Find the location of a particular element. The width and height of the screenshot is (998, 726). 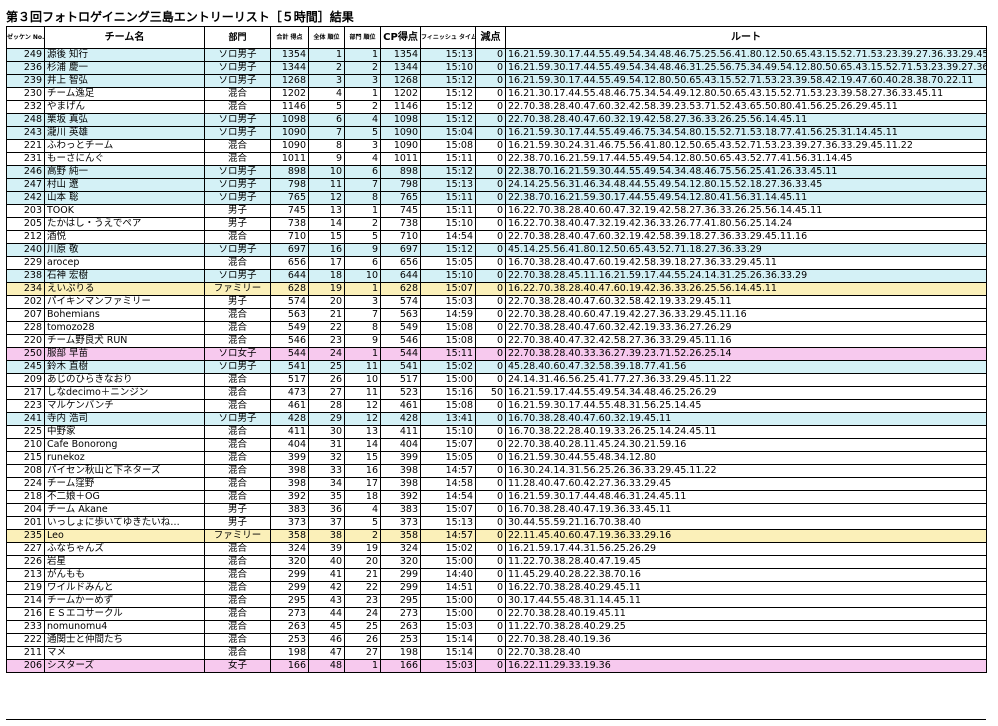

total-points-cell: 644 is located at coordinates (289, 276).